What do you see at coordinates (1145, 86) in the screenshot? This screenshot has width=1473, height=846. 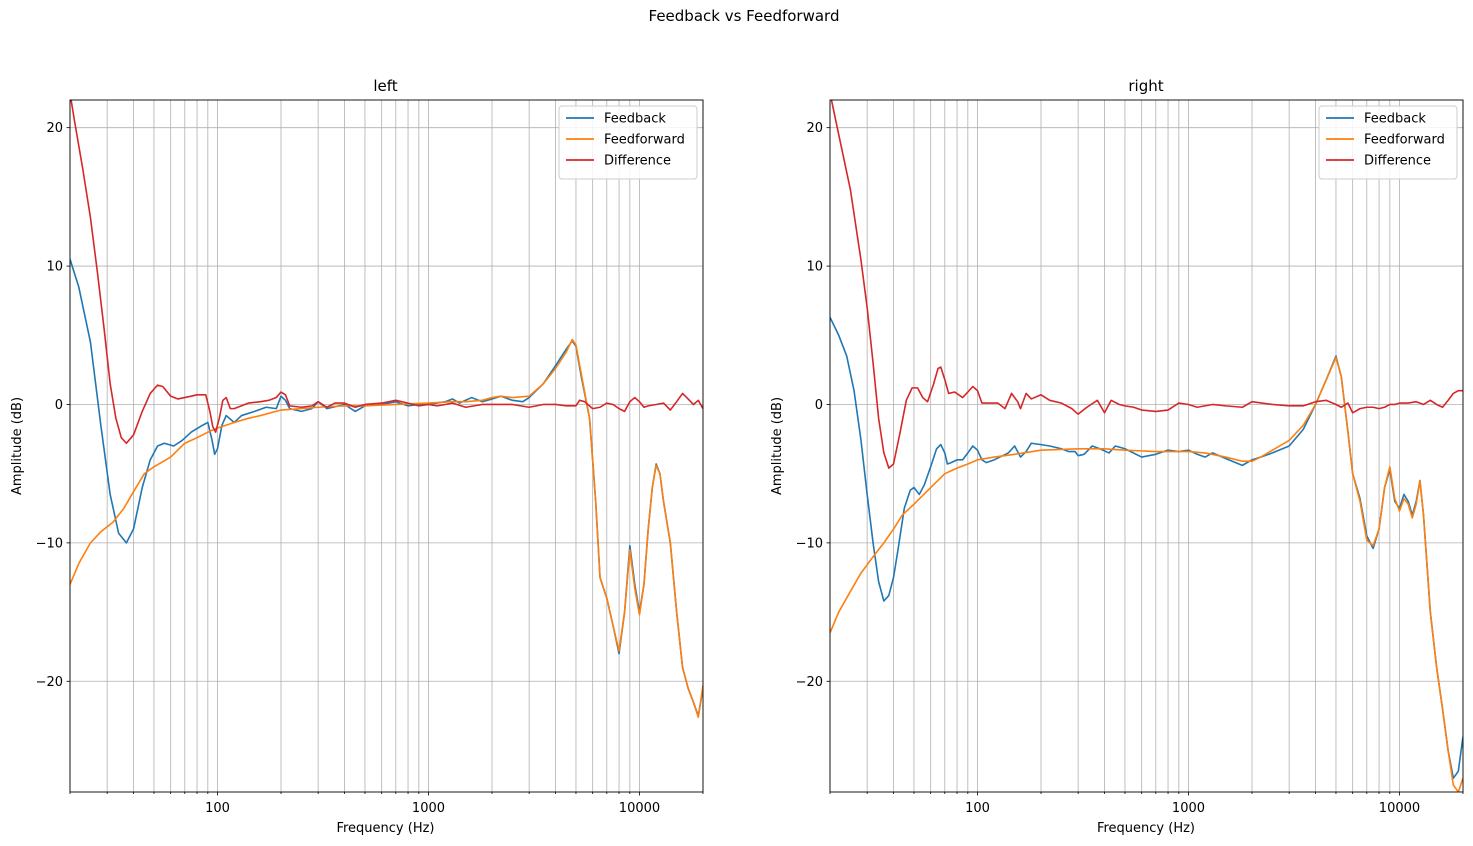 I see `panel-title: right` at bounding box center [1145, 86].